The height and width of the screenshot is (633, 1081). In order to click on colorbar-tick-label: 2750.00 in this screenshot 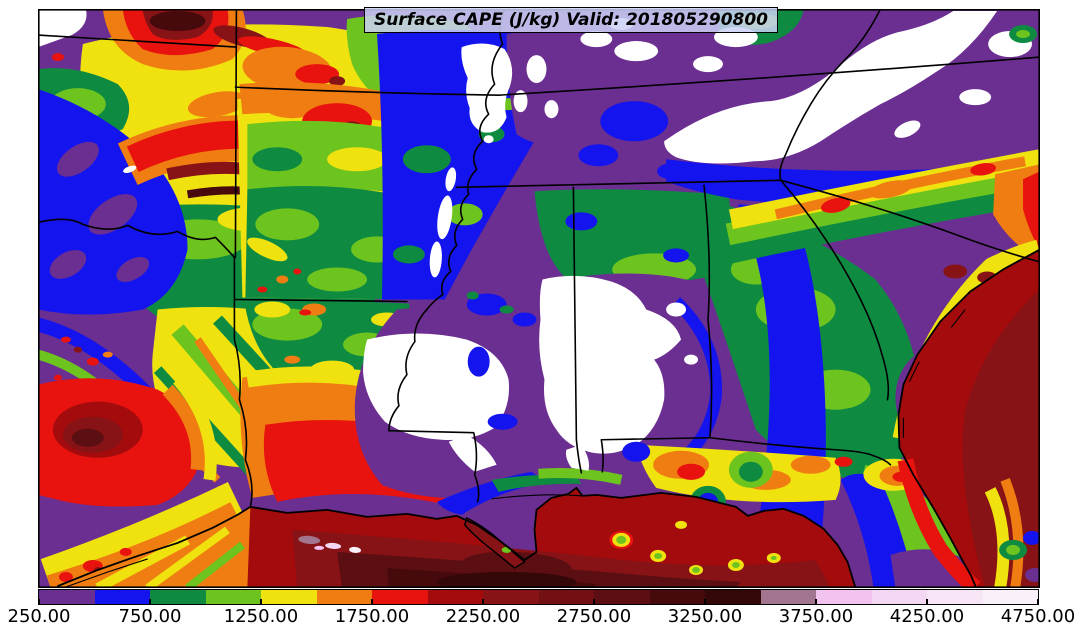, I will do `click(594, 616)`.